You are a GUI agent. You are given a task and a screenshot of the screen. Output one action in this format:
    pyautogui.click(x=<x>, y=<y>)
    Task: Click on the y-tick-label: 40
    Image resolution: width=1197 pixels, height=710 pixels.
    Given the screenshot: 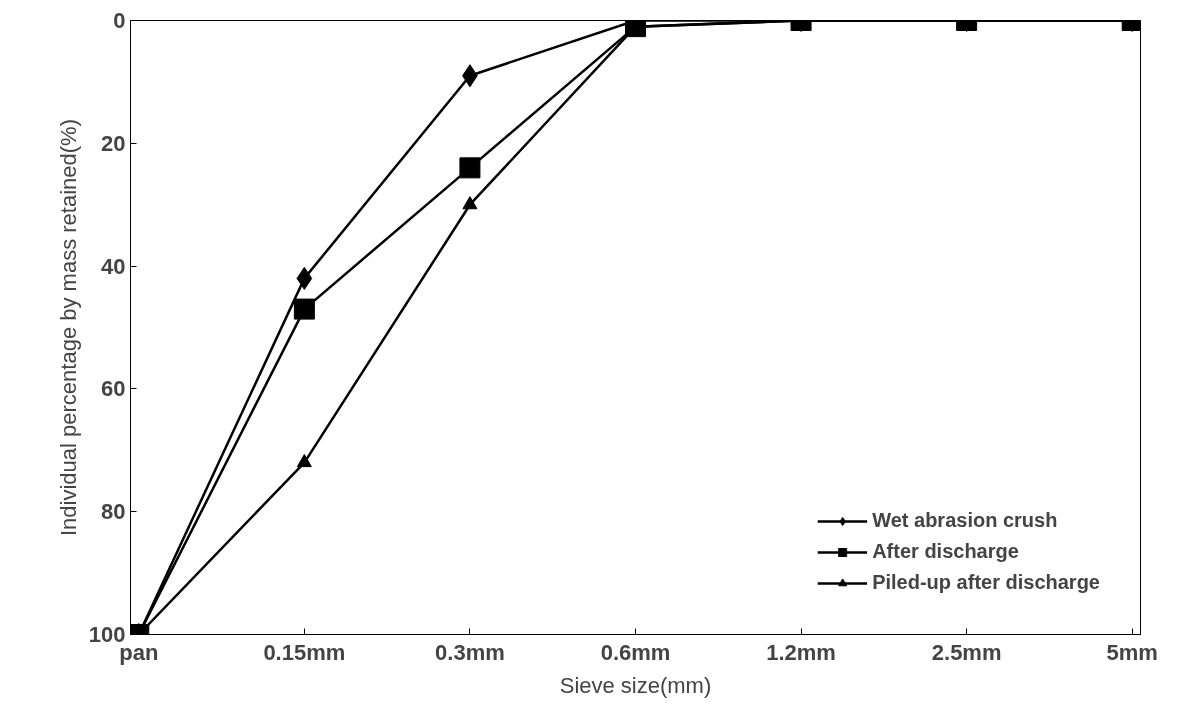 What is the action you would take?
    pyautogui.click(x=113, y=266)
    